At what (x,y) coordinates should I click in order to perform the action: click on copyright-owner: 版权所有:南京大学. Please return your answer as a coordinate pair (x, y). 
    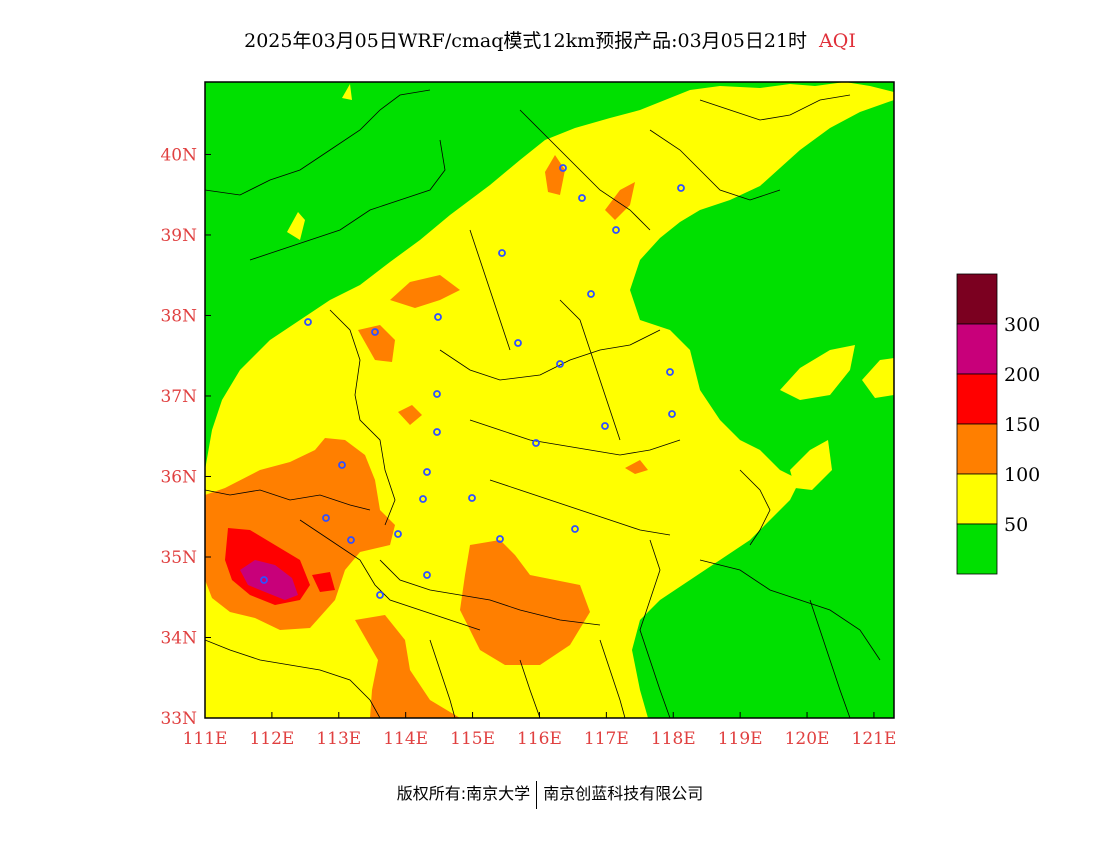
    Looking at the image, I should click on (463, 793).